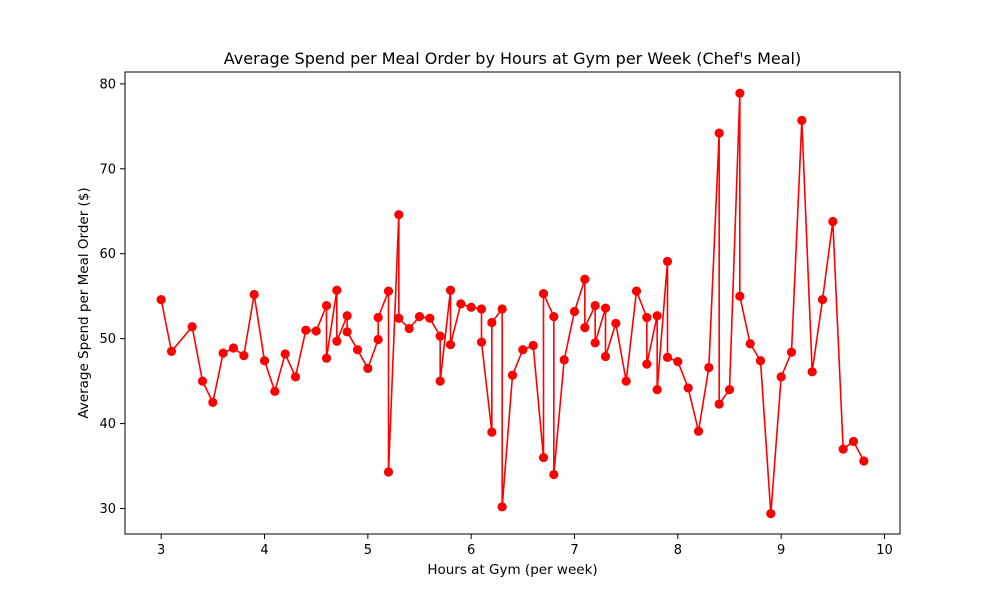 The image size is (1000, 605). I want to click on y-tick-label: 80, so click(107, 84).